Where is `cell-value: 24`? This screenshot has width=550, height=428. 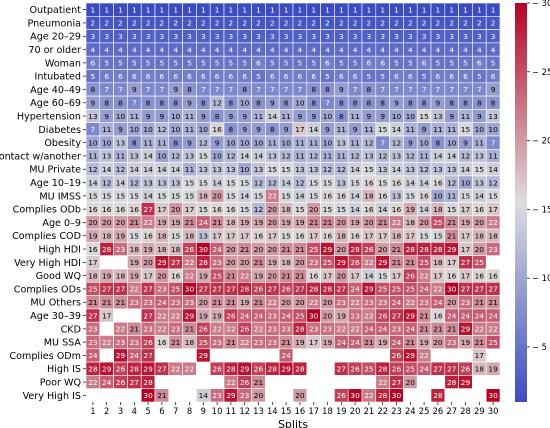 cell-value: 24 is located at coordinates (259, 315).